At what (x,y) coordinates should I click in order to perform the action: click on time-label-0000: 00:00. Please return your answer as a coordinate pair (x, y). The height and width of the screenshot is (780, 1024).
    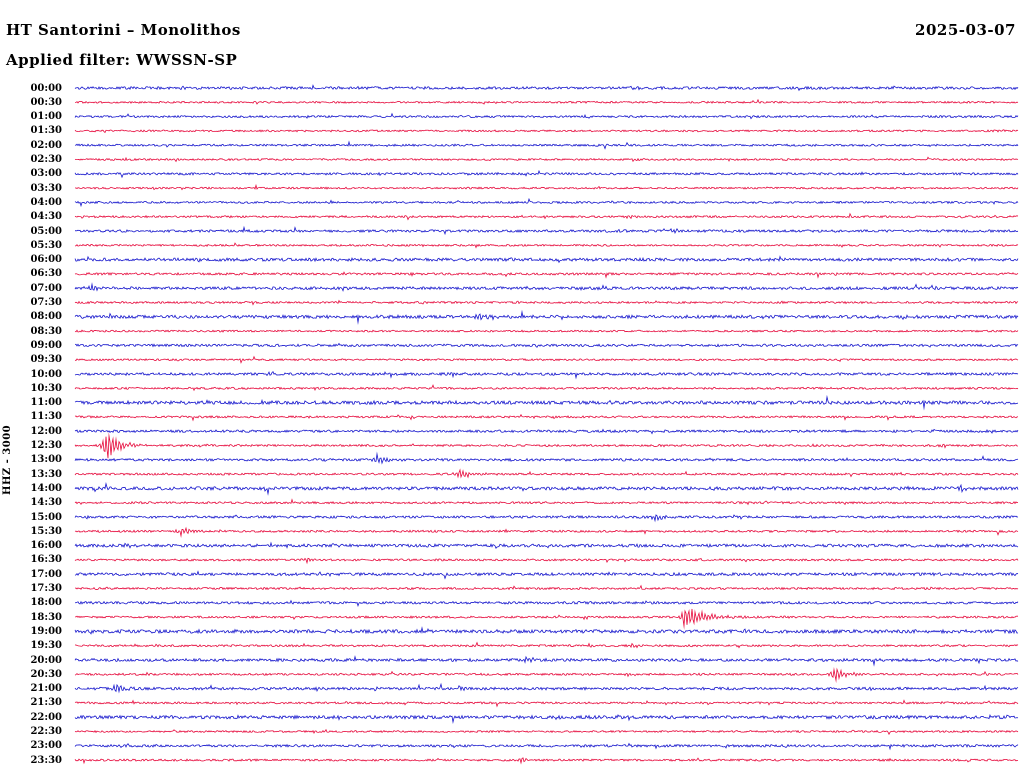
    Looking at the image, I should click on (46, 88).